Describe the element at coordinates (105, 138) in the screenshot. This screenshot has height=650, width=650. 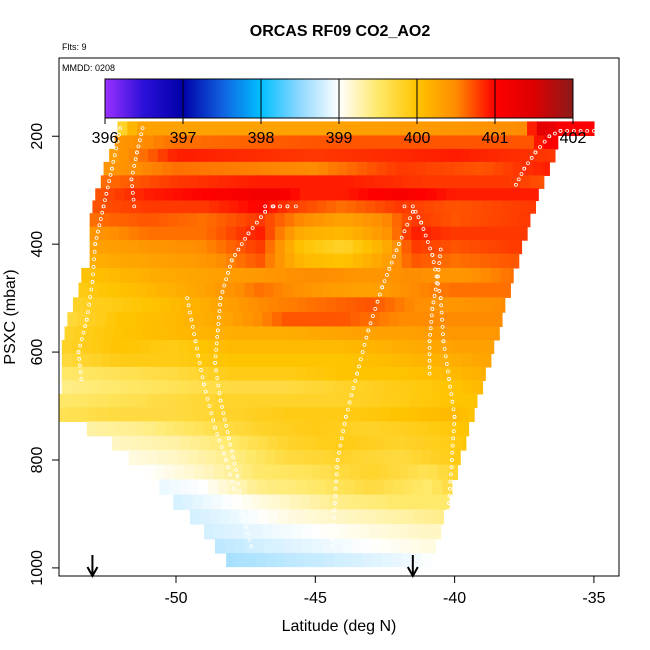
I see `colorbar-tick-label: 396` at that location.